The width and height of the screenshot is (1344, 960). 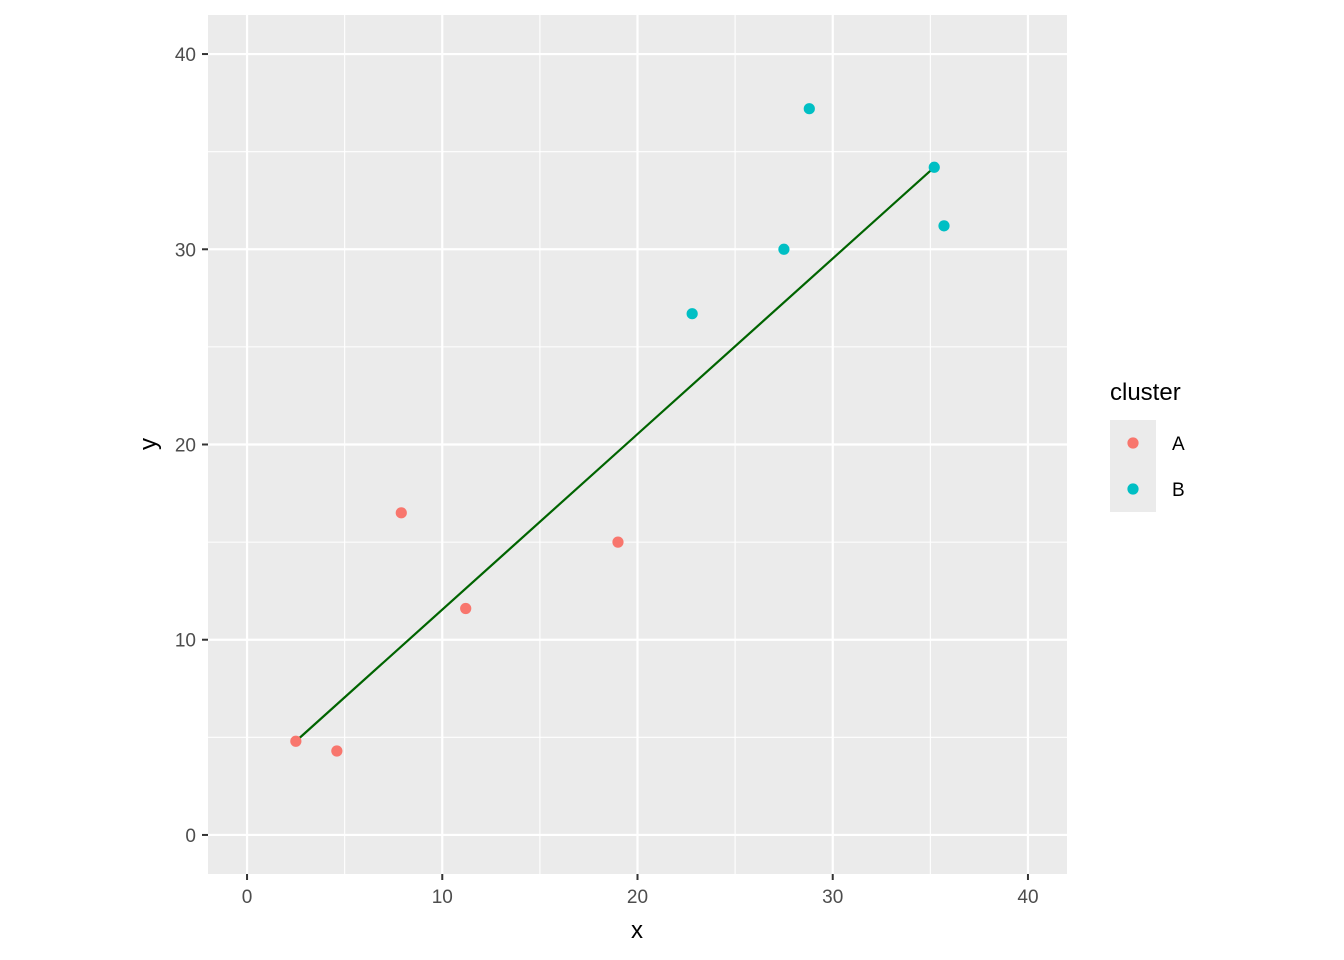 I want to click on y-tick-label: 30, so click(x=185, y=250).